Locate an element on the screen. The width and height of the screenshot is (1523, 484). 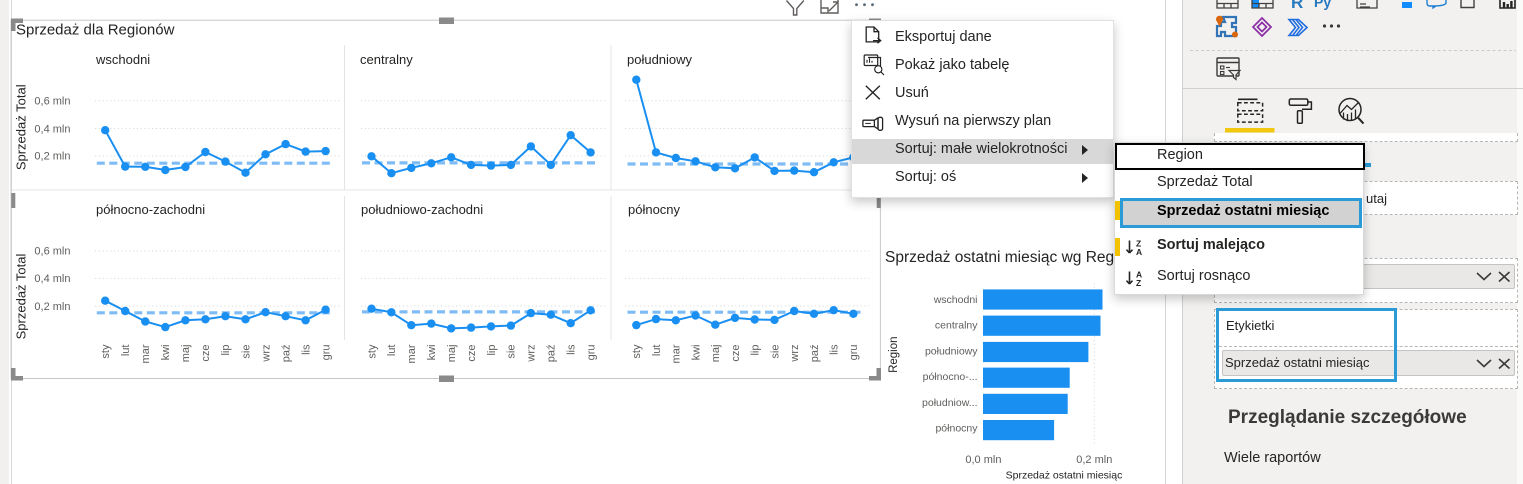
svg-text: Region is located at coordinates (894, 354).